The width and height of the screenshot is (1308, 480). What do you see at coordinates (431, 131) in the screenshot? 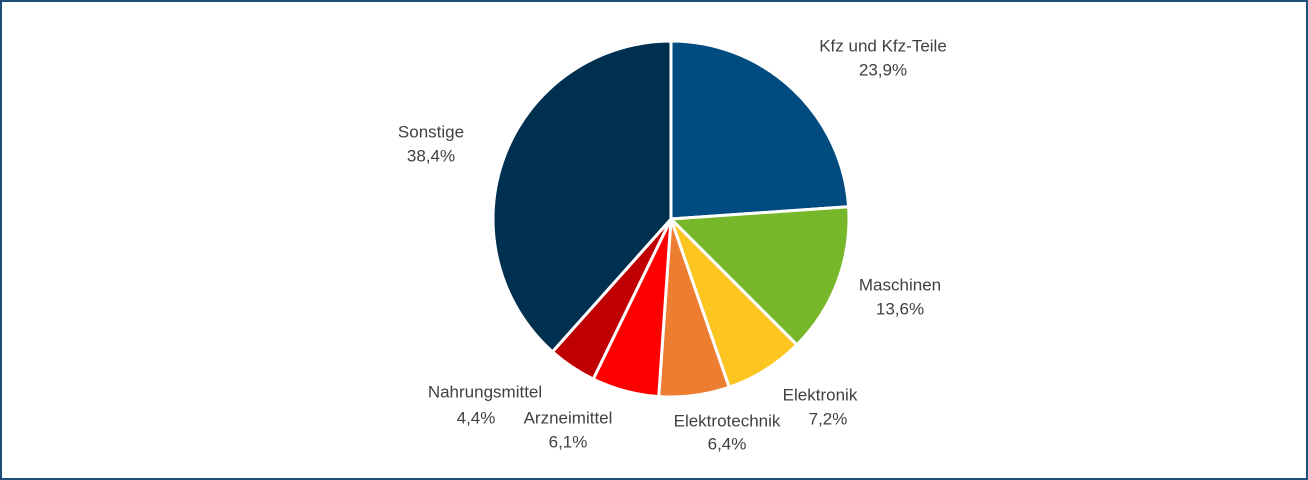
I see `slice-label: Sonstige` at bounding box center [431, 131].